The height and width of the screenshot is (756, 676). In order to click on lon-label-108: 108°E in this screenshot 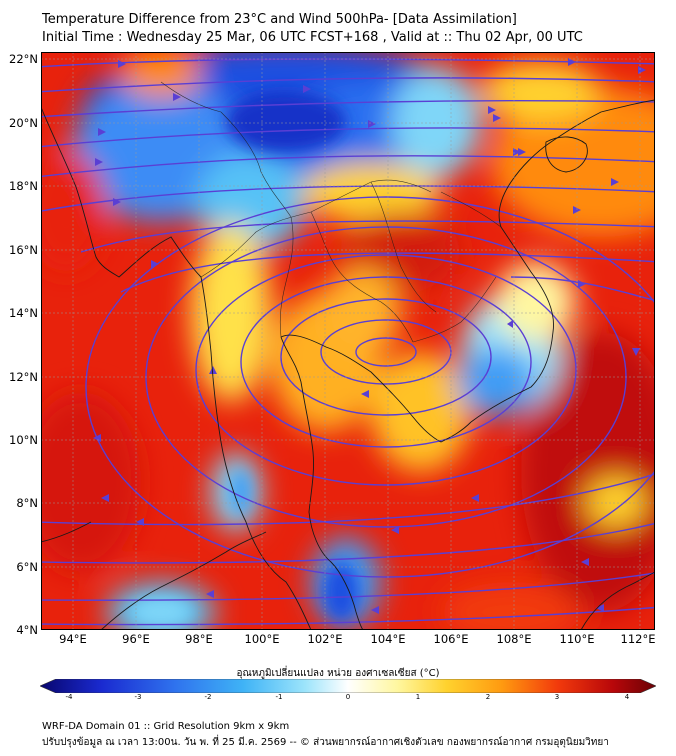, I will do `click(514, 639)`.